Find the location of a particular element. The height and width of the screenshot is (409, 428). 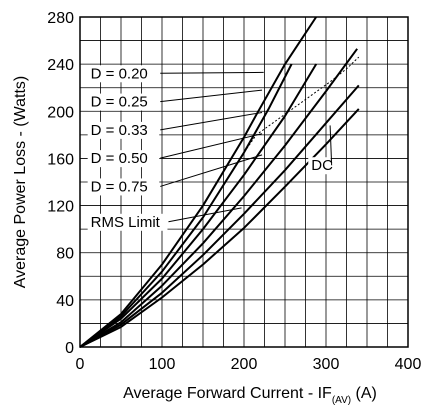

x-tick-label: 100 is located at coordinates (162, 364).